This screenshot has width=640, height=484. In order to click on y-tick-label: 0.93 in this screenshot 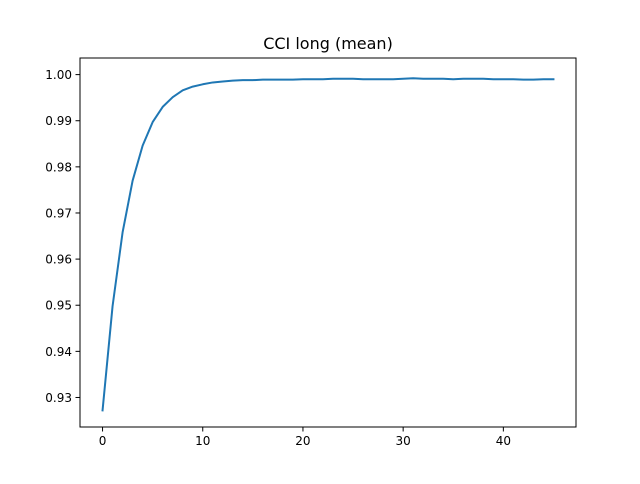, I will do `click(58, 398)`.